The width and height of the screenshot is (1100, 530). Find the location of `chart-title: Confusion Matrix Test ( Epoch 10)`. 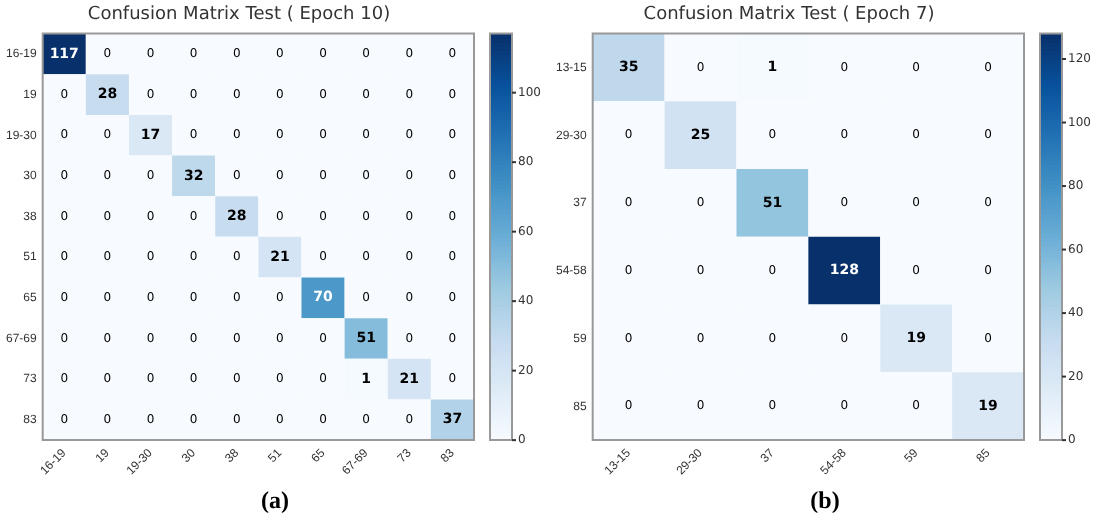

chart-title: Confusion Matrix Test ( Epoch 10) is located at coordinates (239, 15).